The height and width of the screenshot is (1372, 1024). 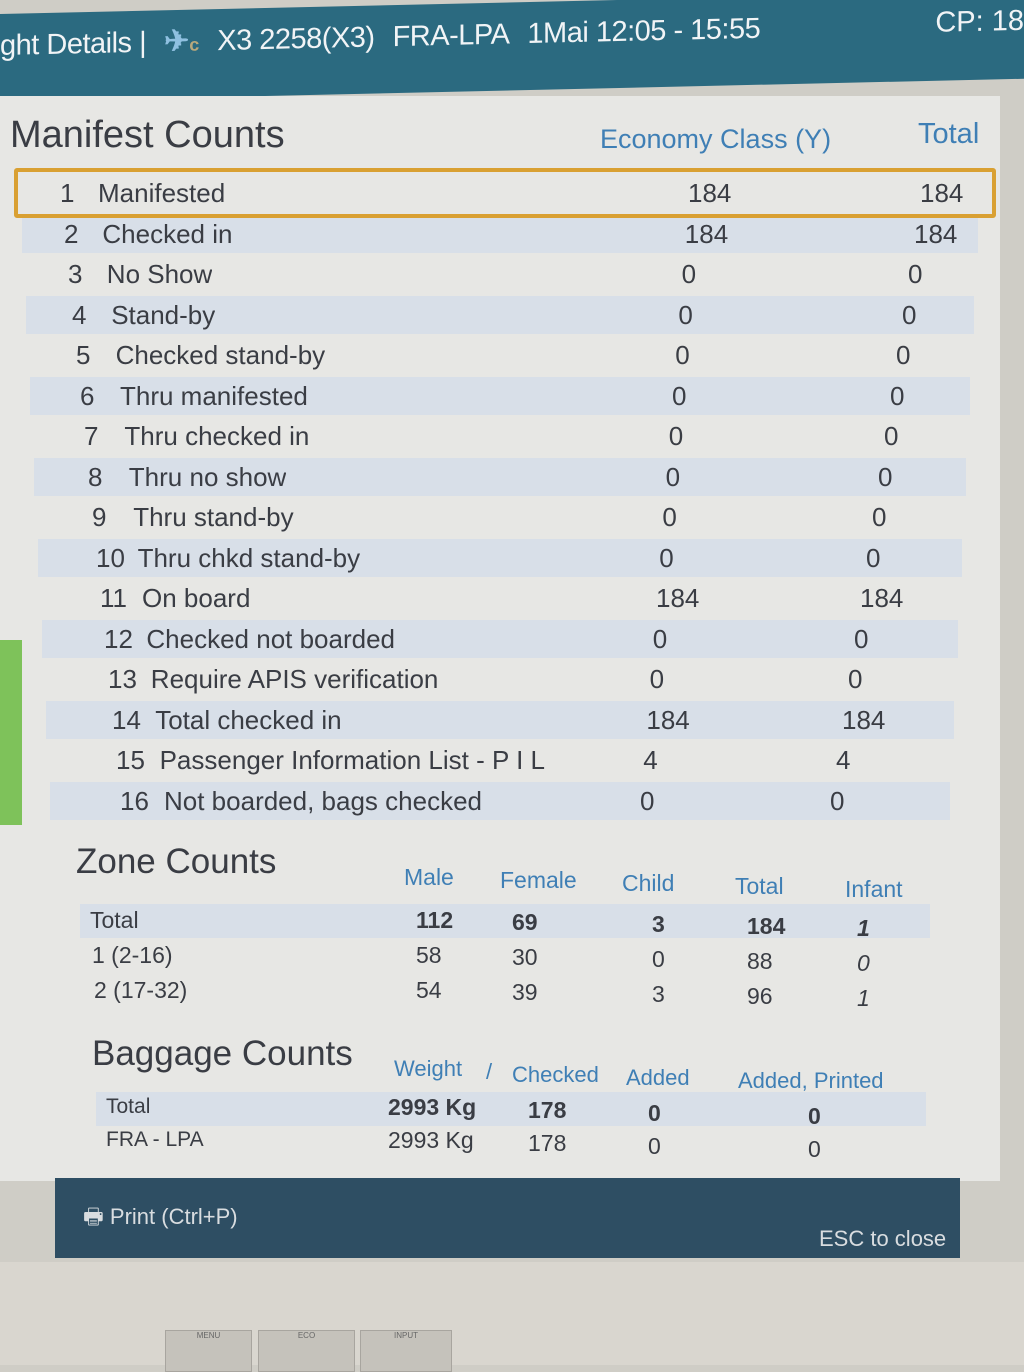 I want to click on baggage-counts-title: Baggage Counts, so click(x=222, y=1053).